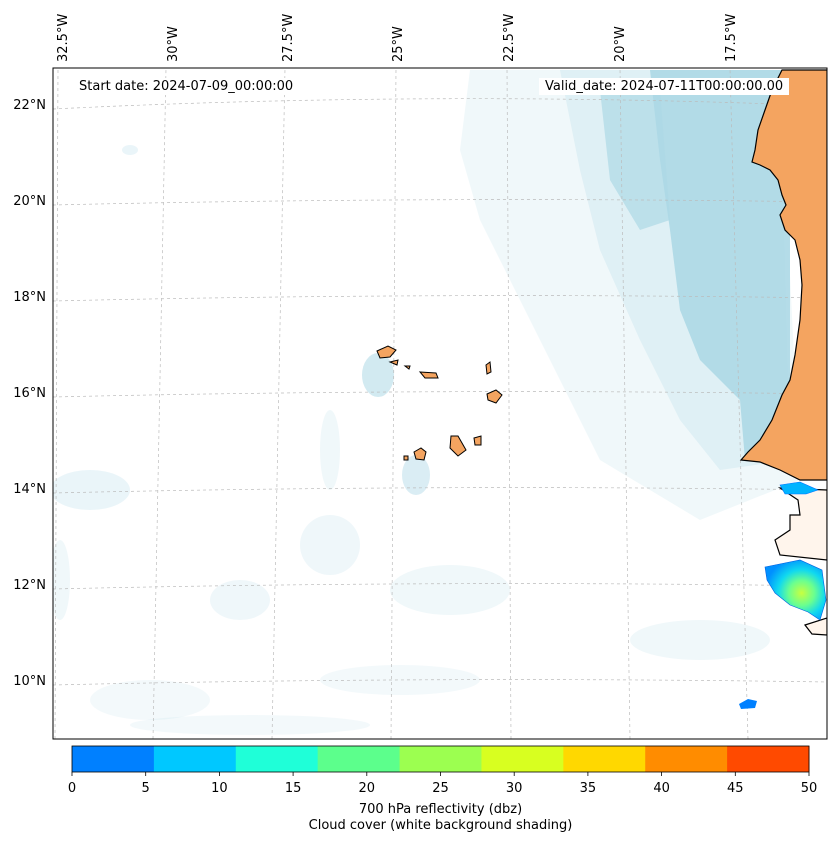 The height and width of the screenshot is (843, 837). I want to click on lat-tick-label: 18°N, so click(29, 297).